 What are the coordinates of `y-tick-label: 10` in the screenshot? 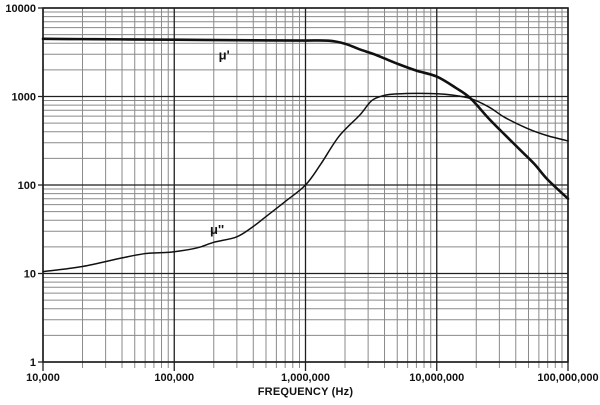 It's located at (30, 275).